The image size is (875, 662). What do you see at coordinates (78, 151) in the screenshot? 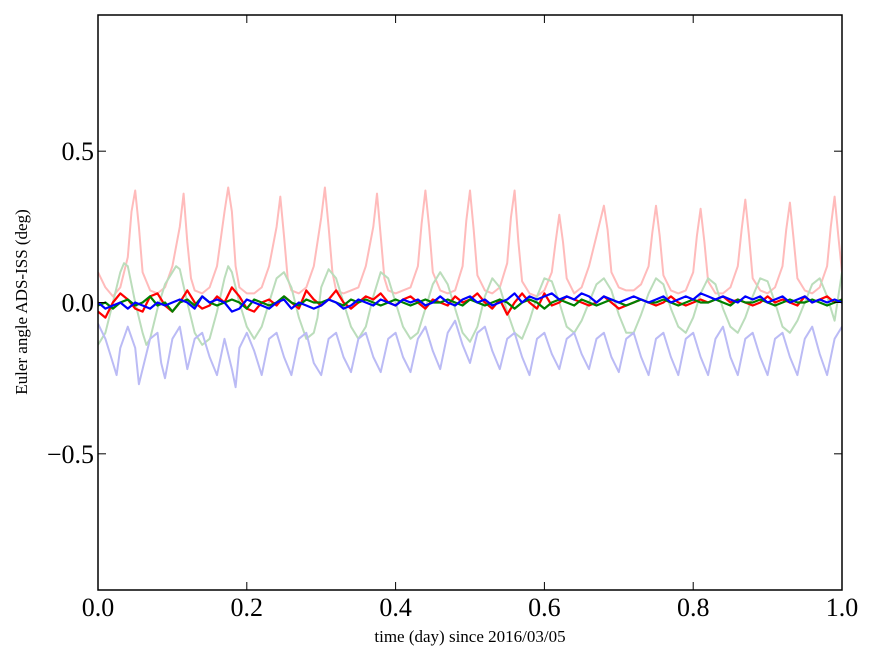
I see `y-tick-label: 0.5` at bounding box center [78, 151].